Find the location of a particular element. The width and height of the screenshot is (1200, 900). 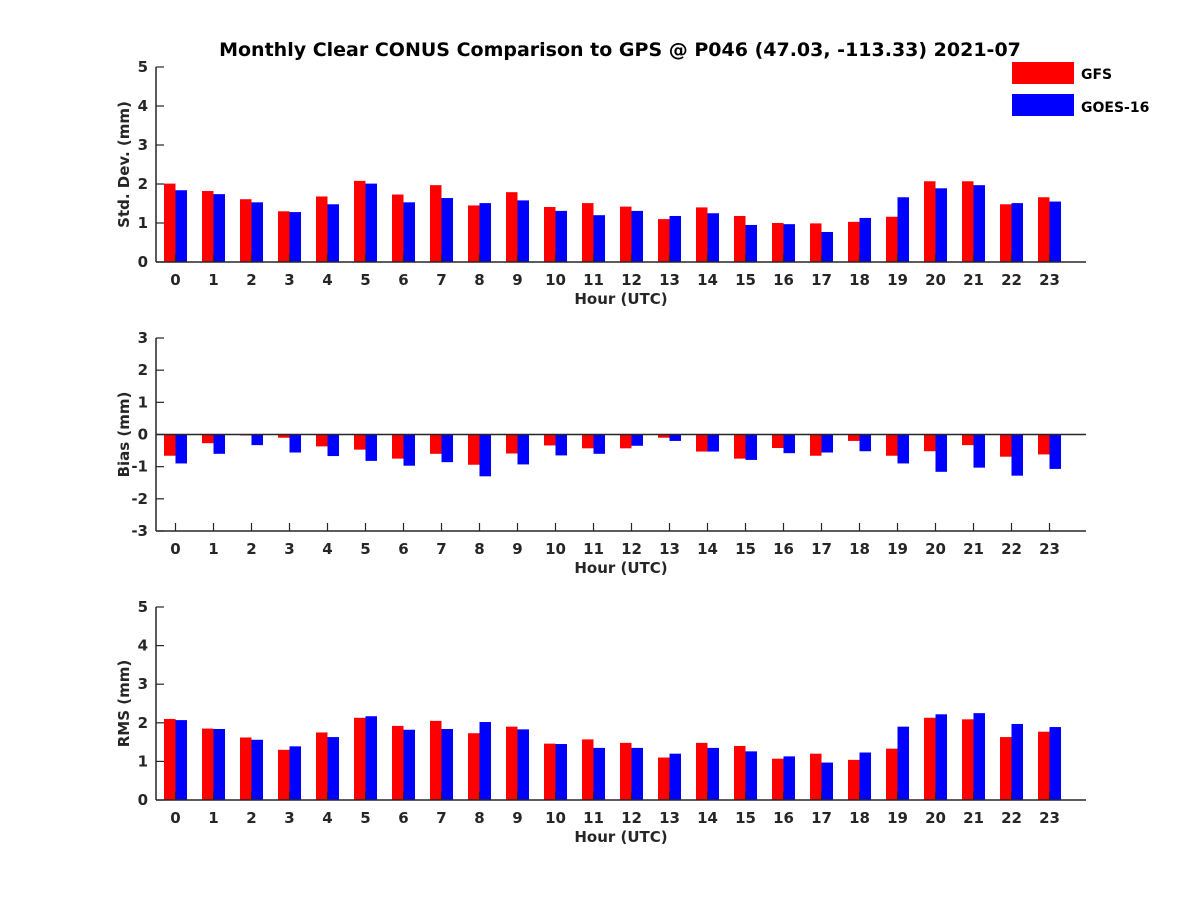

rms-xtick-label: 3 is located at coordinates (289, 818).